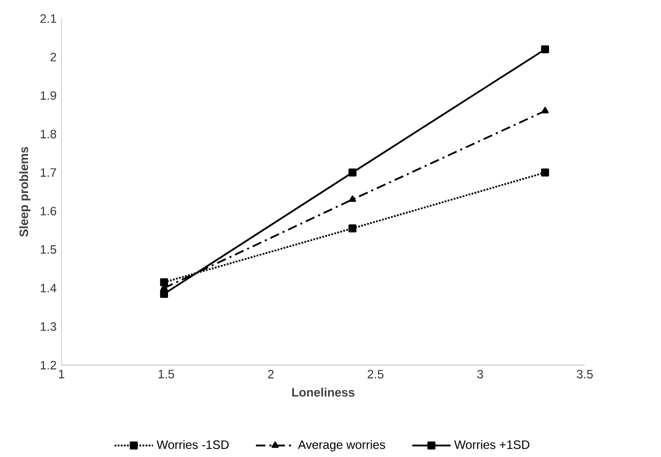  I want to click on y-tick-label: 1.7, so click(48, 172).